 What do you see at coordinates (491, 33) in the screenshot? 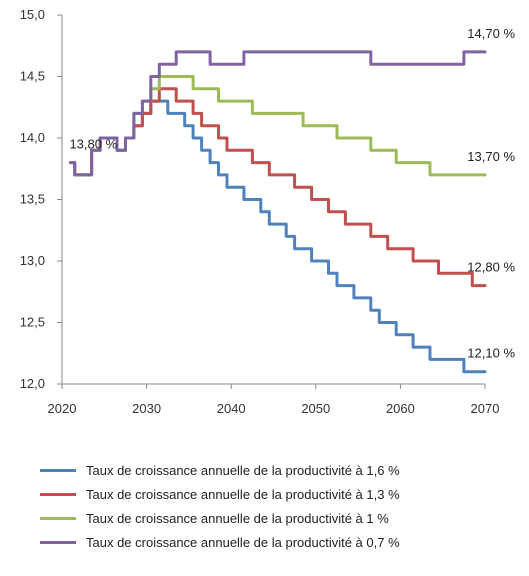
I see `data-label: 14,70 %` at bounding box center [491, 33].